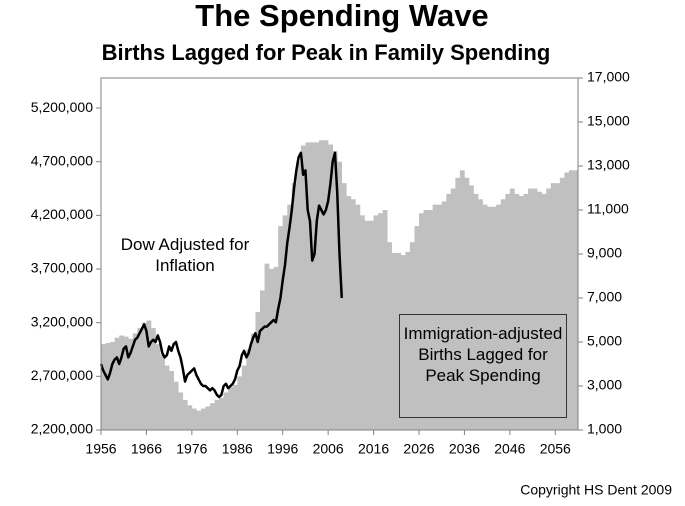  What do you see at coordinates (509, 449) in the screenshot?
I see `x-tick-label: 2046` at bounding box center [509, 449].